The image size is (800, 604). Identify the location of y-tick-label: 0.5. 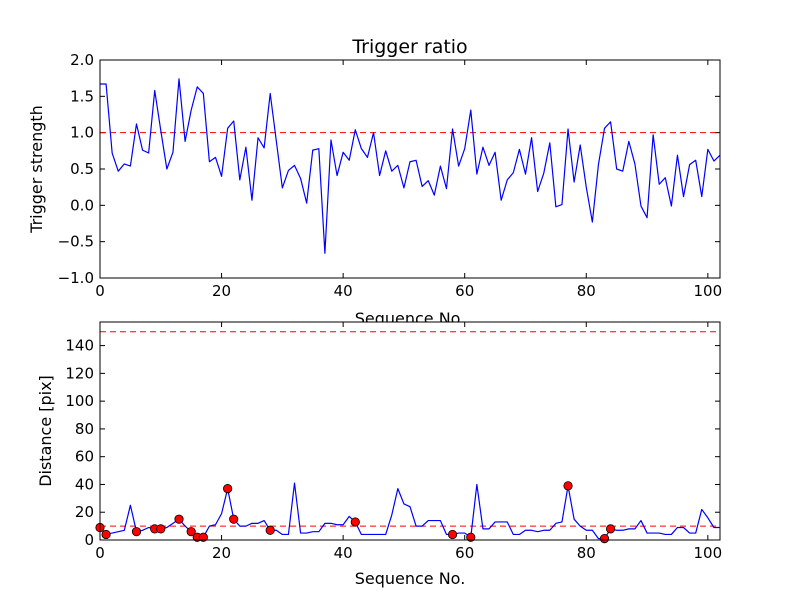
(82, 169).